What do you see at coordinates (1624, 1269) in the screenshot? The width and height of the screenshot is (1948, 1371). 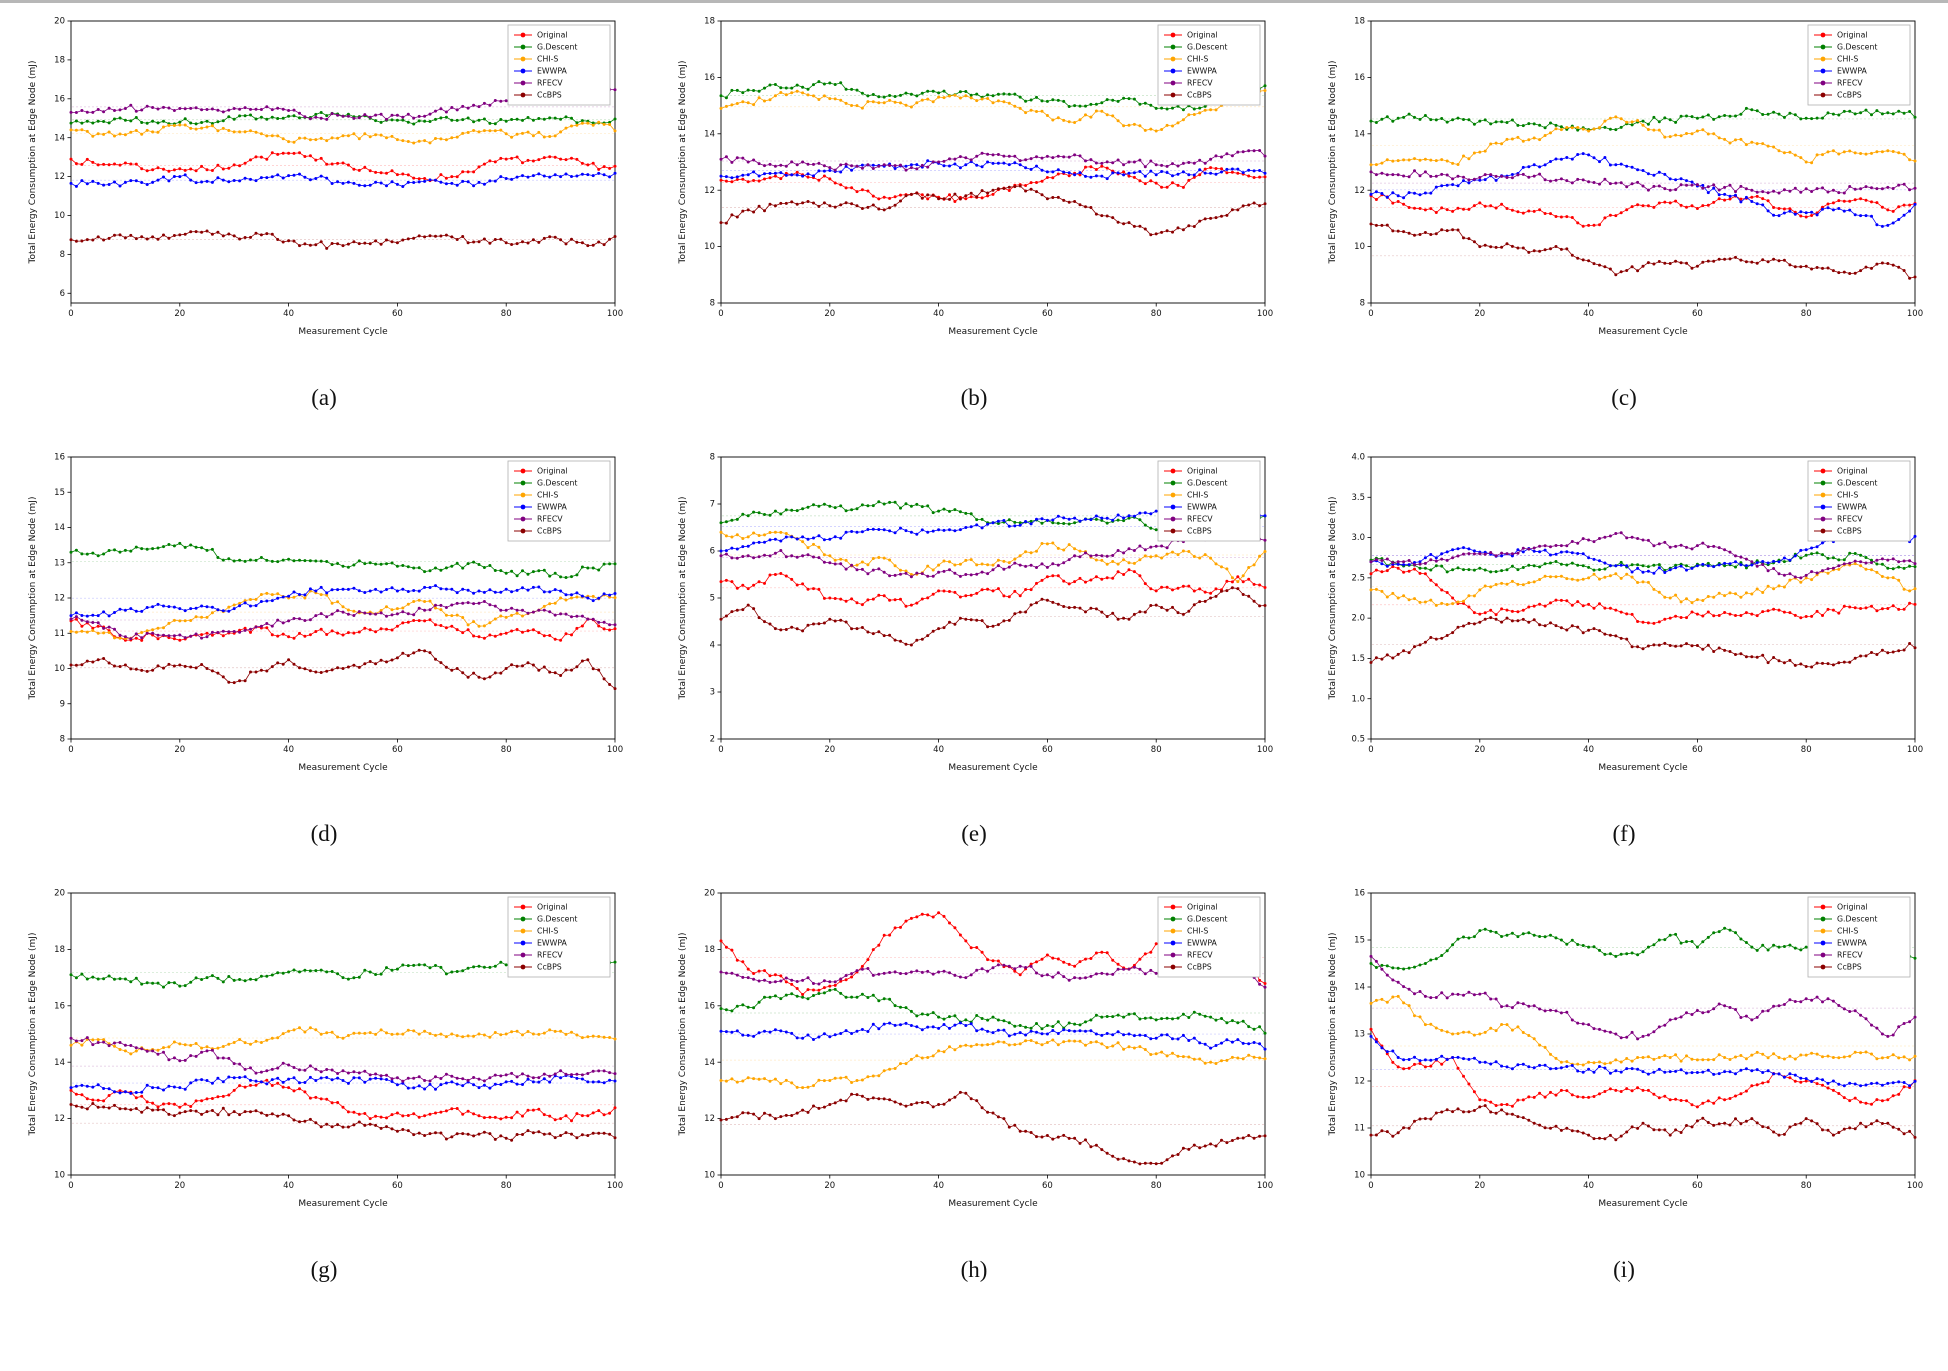 I see `caption-i: (i)` at bounding box center [1624, 1269].